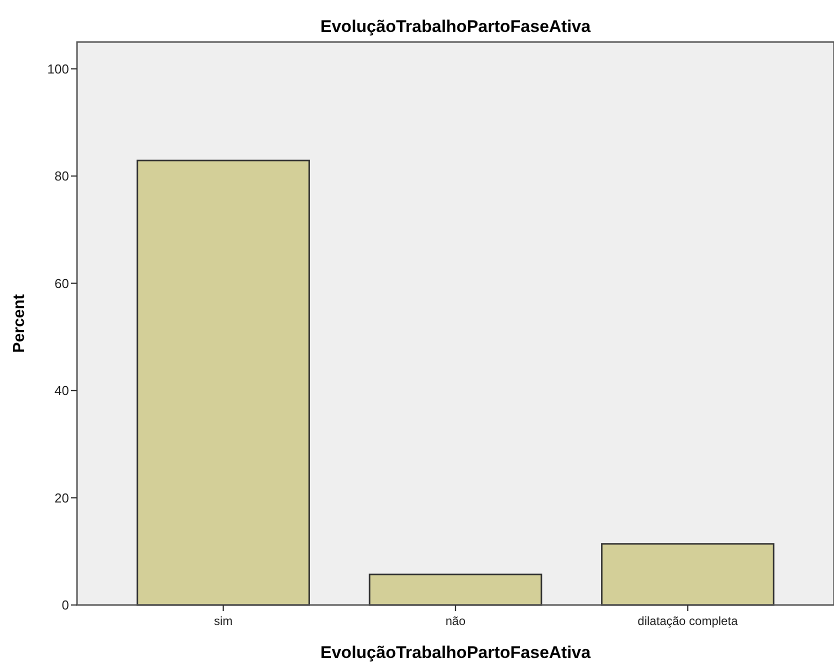 The width and height of the screenshot is (834, 666). Describe the element at coordinates (58, 68) in the screenshot. I see `y-tick-label: 100` at that location.